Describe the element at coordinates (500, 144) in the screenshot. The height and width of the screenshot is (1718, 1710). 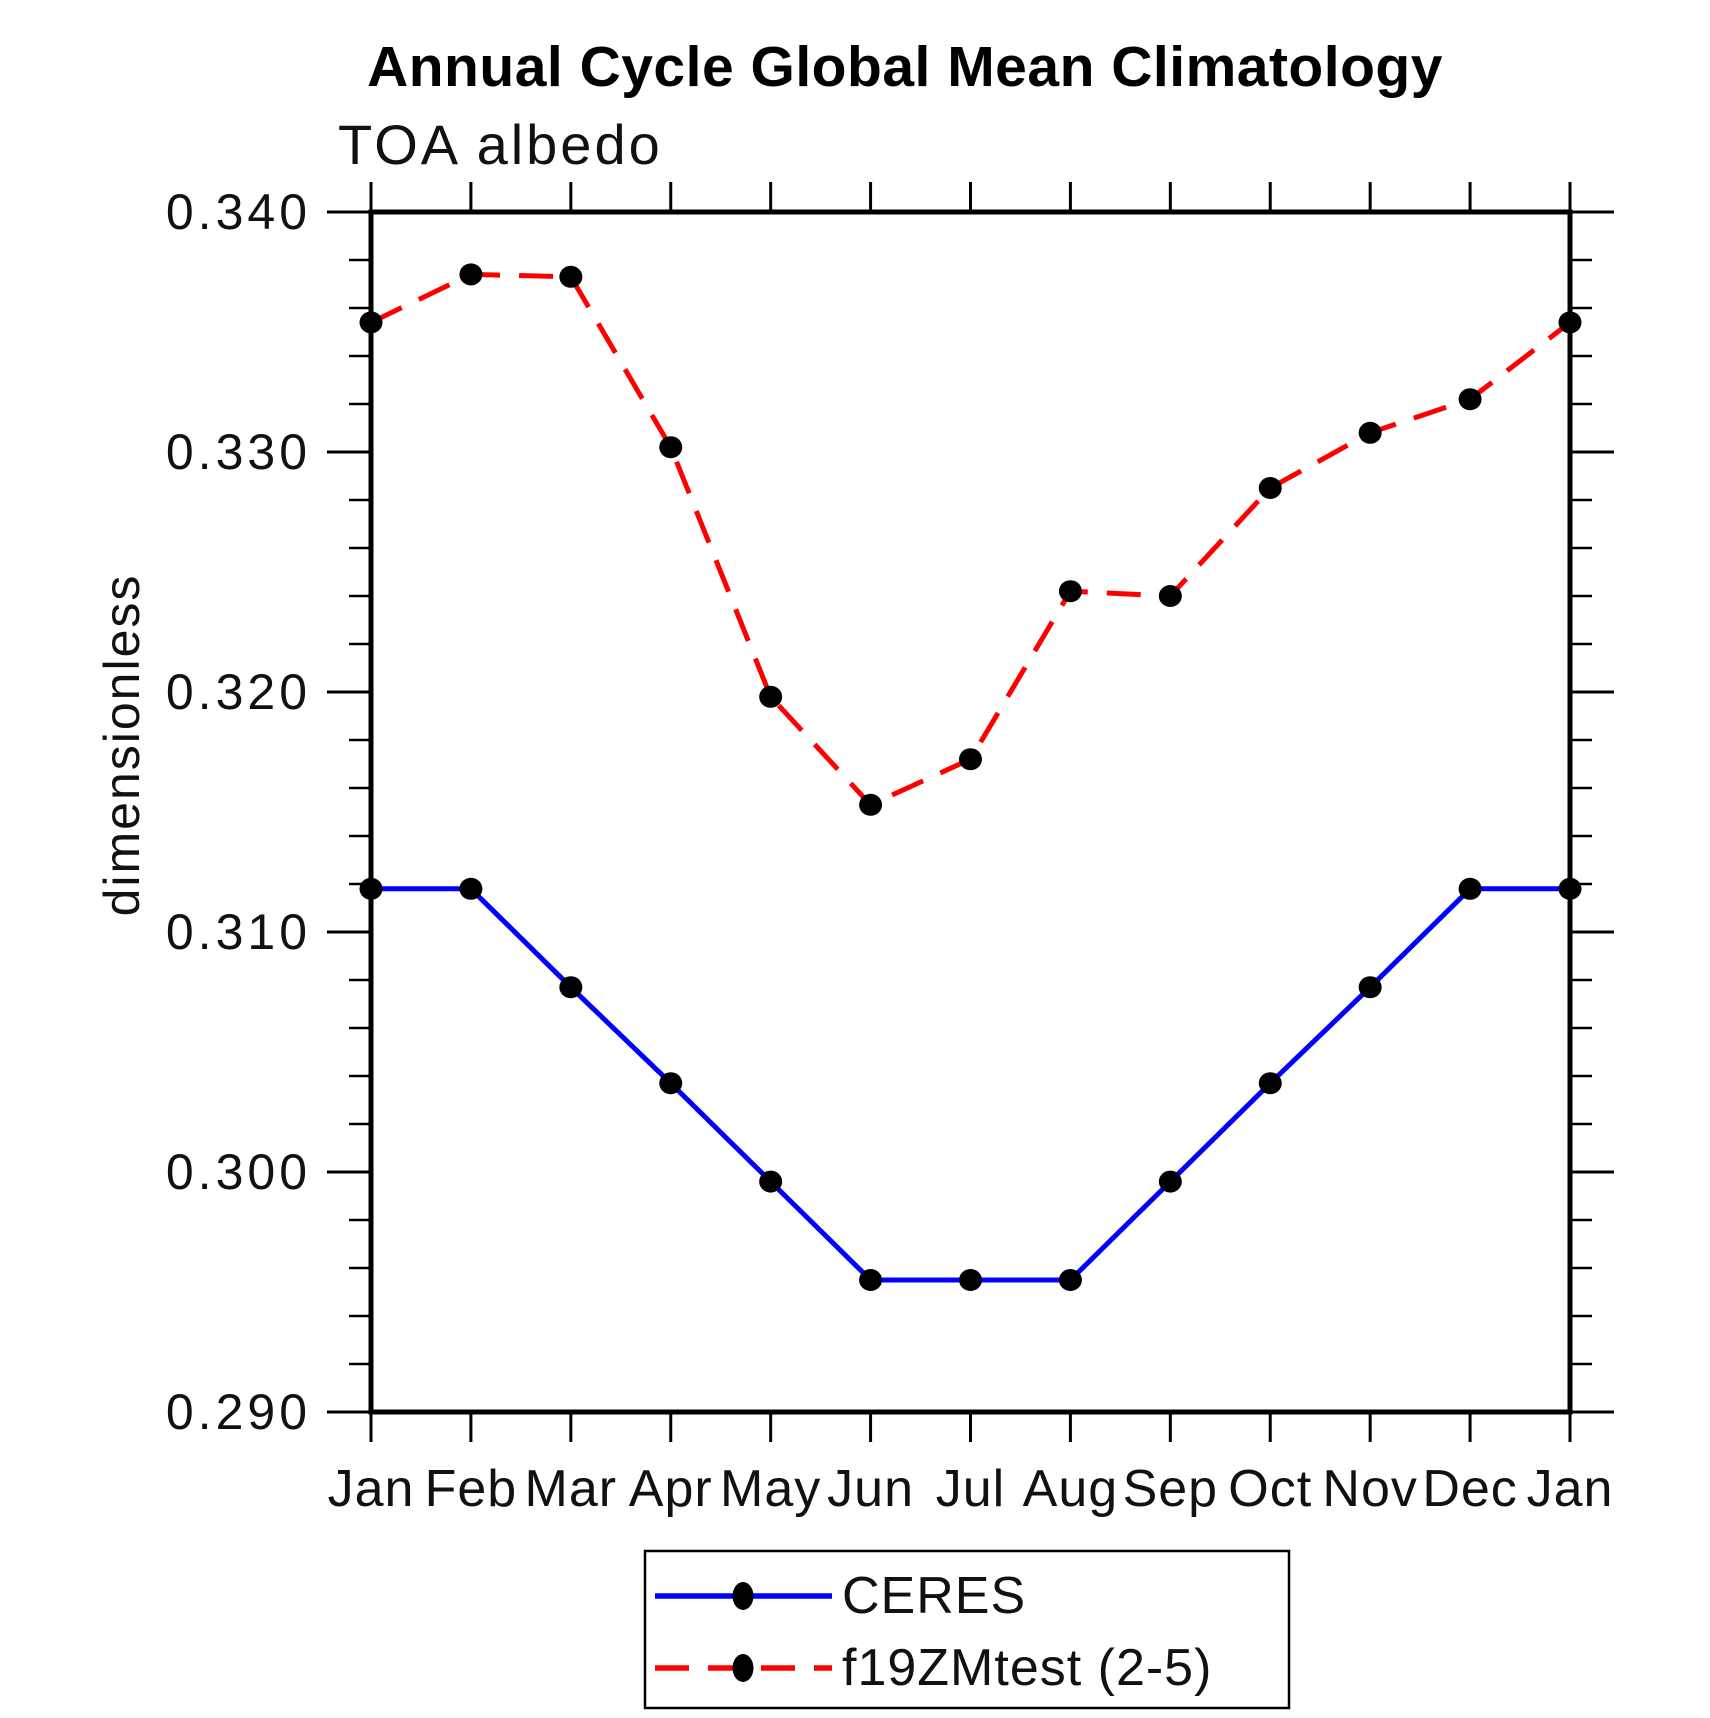
I see `plot-subtitle: TOA albedo` at that location.